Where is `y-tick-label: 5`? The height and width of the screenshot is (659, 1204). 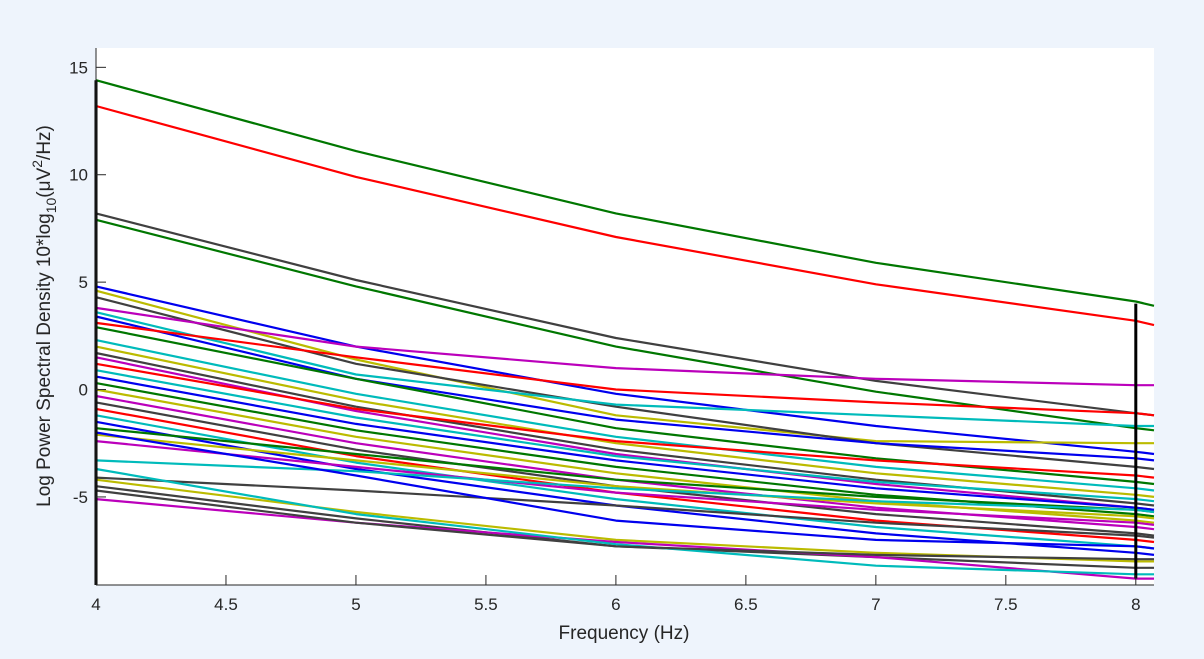 y-tick-label: 5 is located at coordinates (83, 282).